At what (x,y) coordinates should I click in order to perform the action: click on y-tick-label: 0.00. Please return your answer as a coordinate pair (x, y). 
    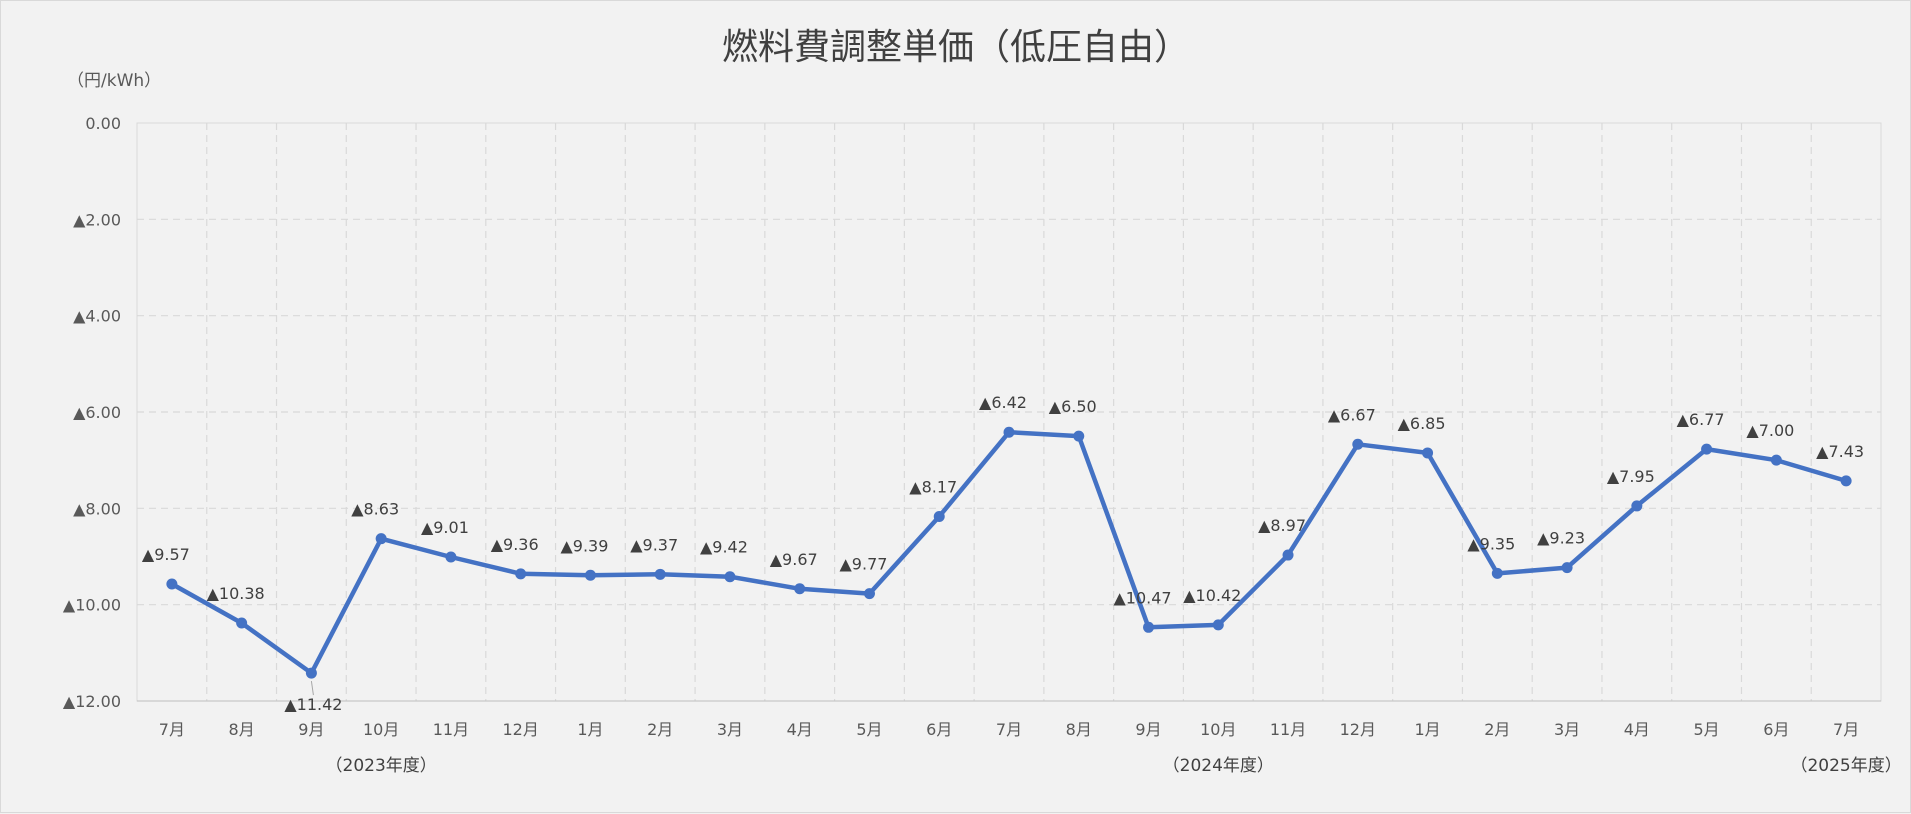
    Looking at the image, I should click on (103, 123).